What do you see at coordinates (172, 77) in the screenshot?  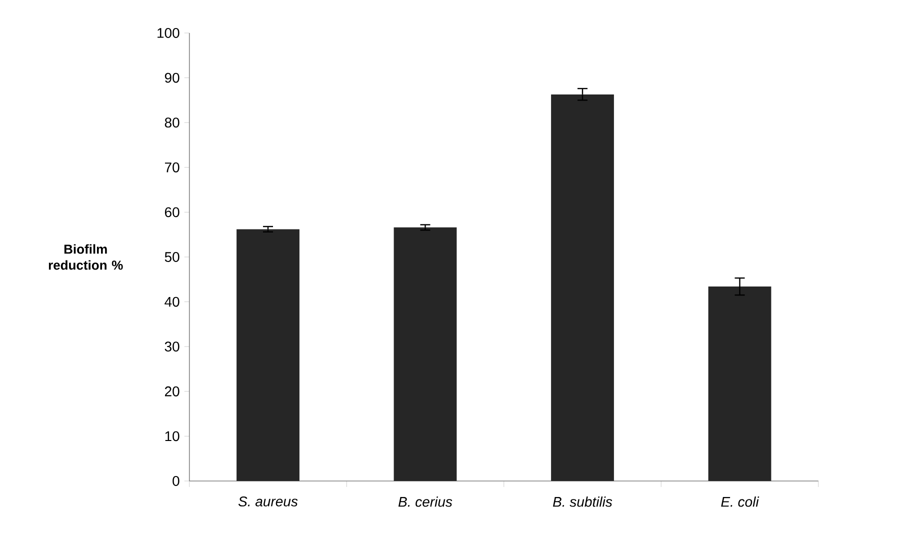 I see `y-tick-label: 90` at bounding box center [172, 77].